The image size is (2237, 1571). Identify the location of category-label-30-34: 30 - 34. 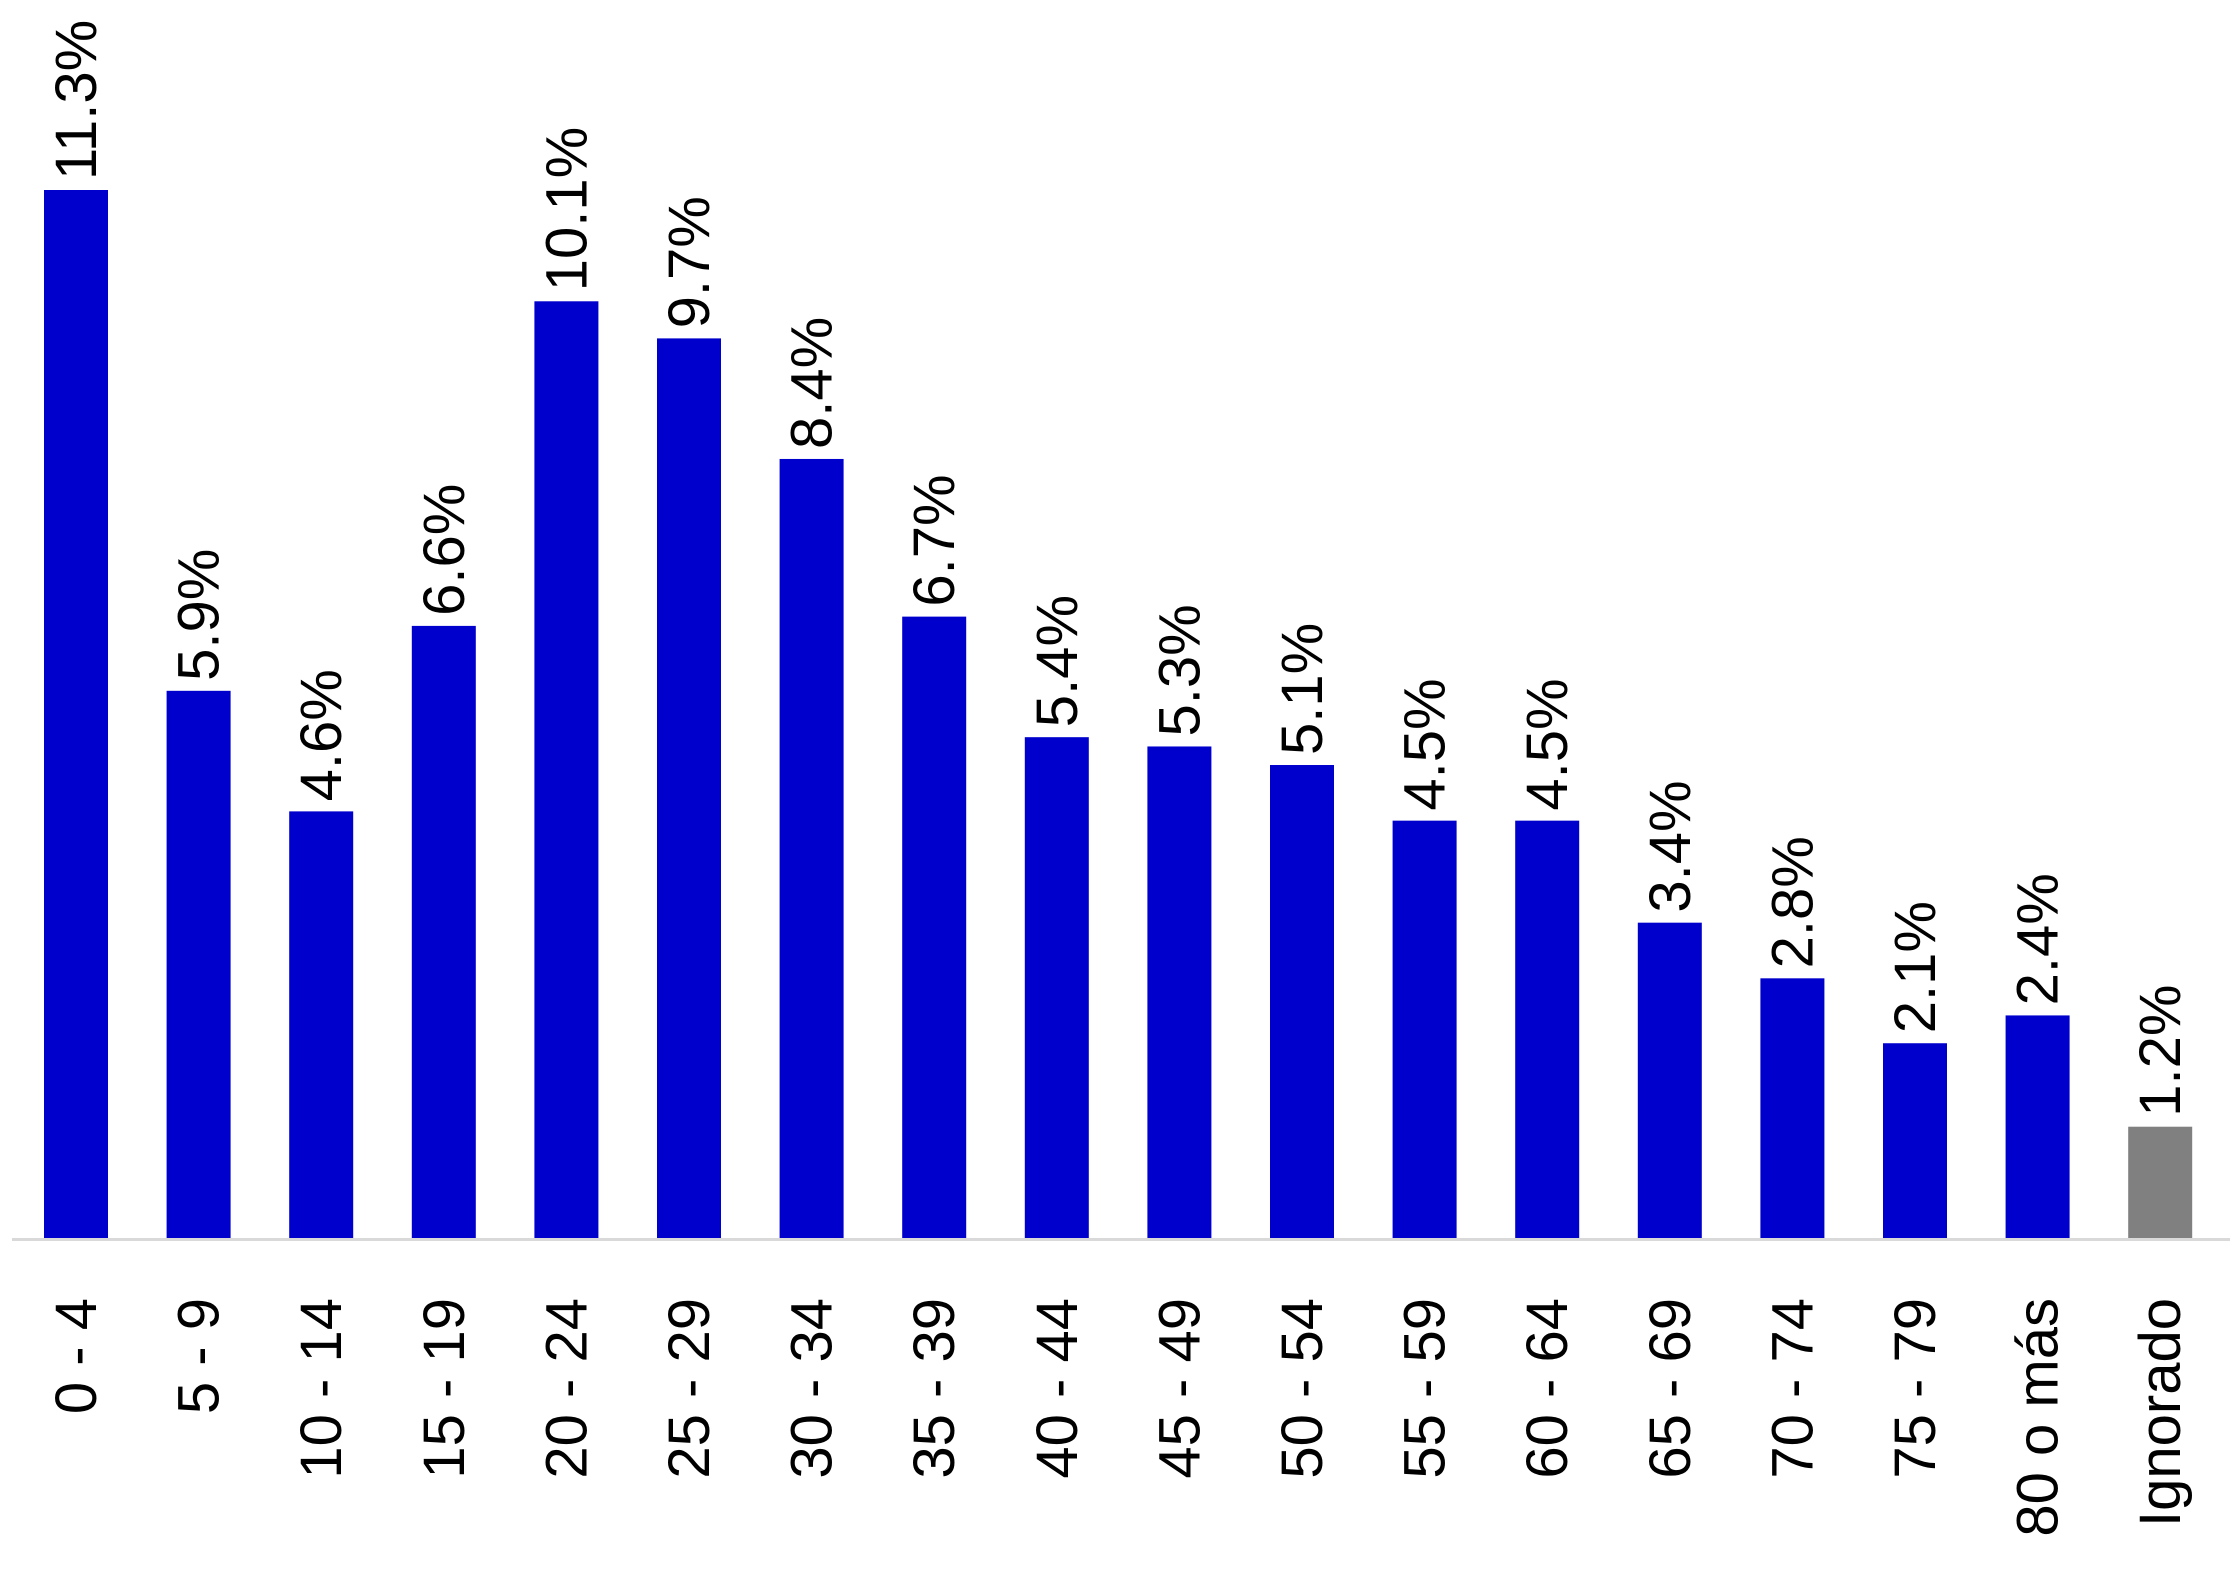
(812, 1388).